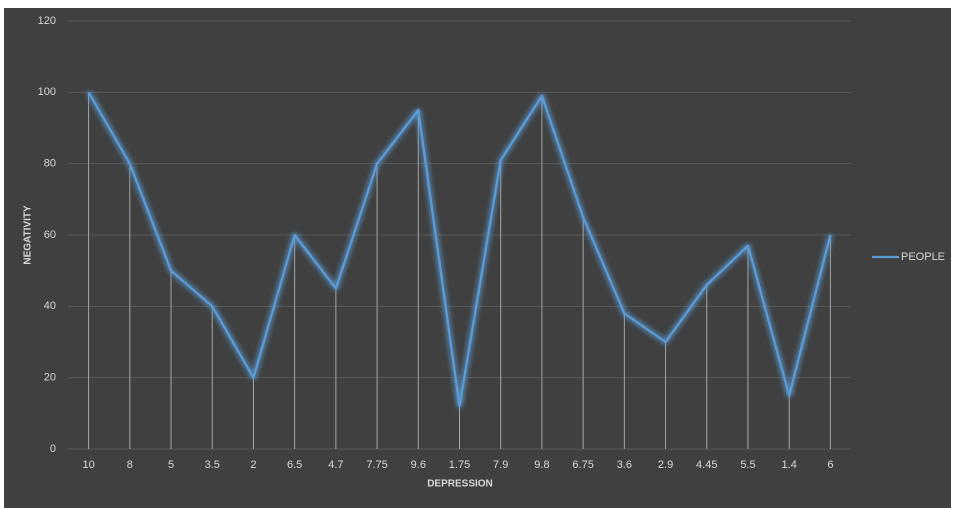 The image size is (955, 508). I want to click on x-tick-label: 4.45, so click(706, 465).